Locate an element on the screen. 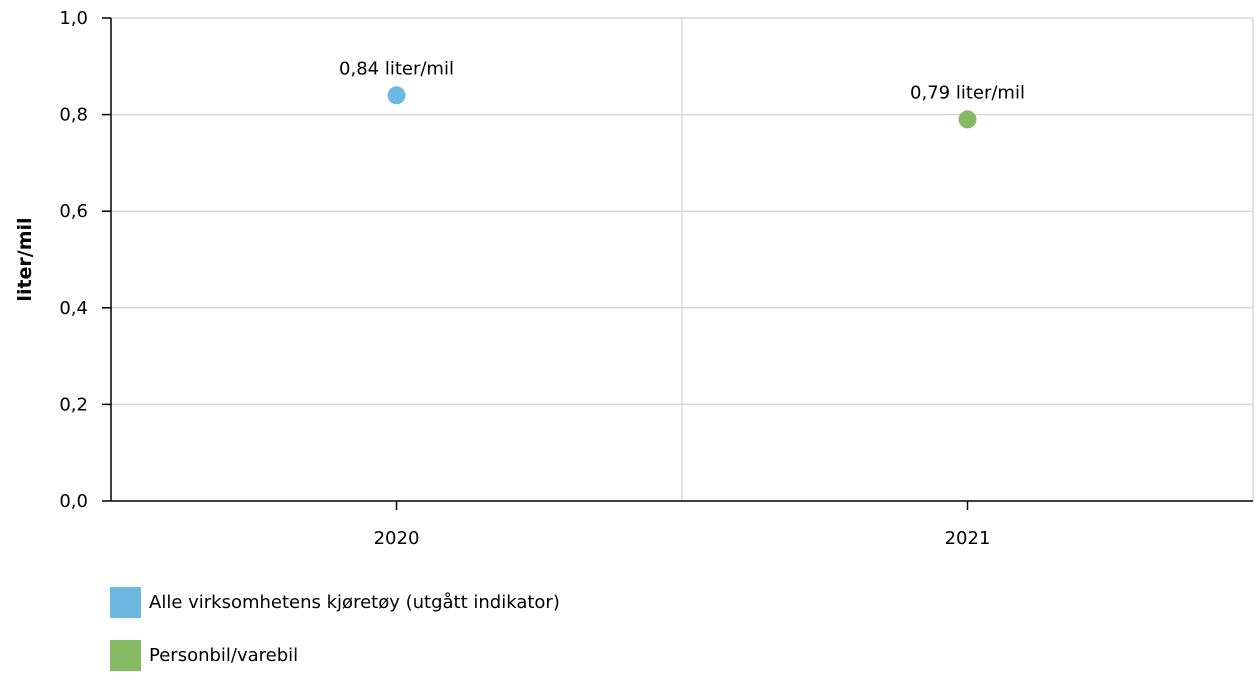 The height and width of the screenshot is (692, 1255). x-tick-label: 2021 is located at coordinates (968, 538).